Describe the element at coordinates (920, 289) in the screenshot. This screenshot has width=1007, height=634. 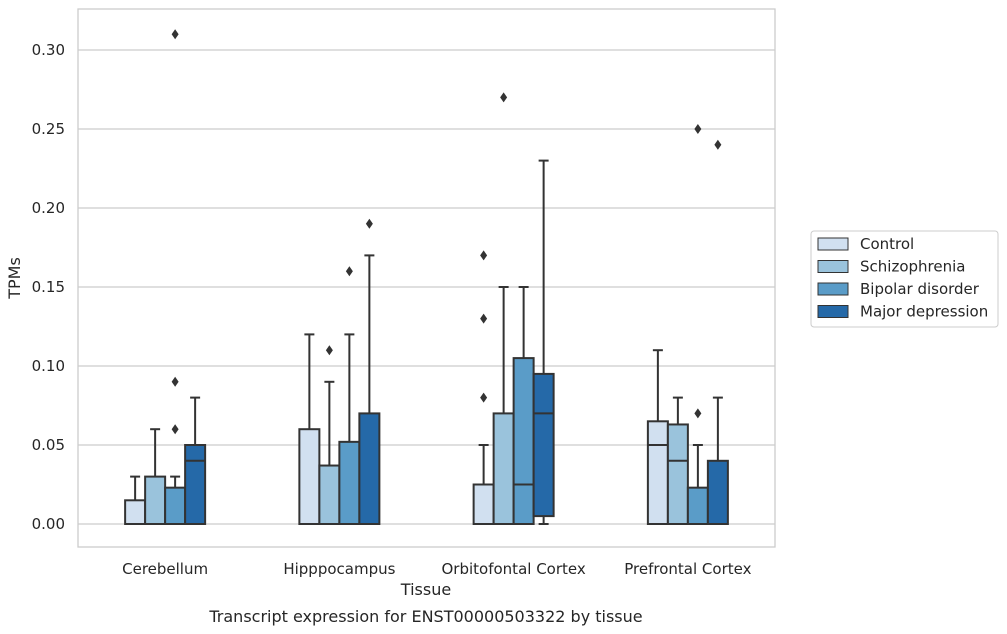
I see `legend-label: Bipolar disorder` at that location.